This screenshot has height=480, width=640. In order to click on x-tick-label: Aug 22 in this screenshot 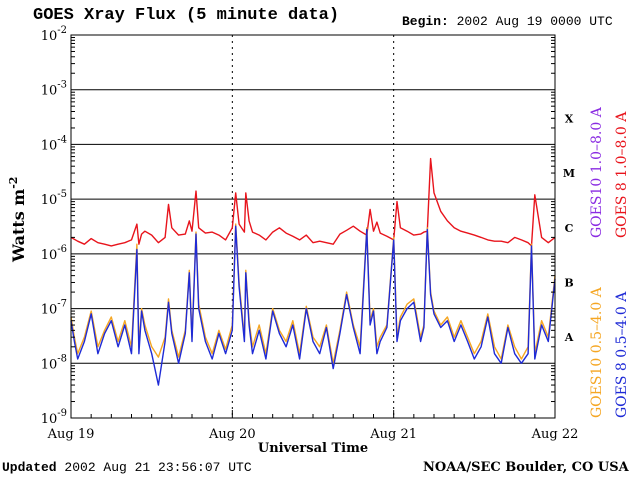, I will do `click(555, 434)`.